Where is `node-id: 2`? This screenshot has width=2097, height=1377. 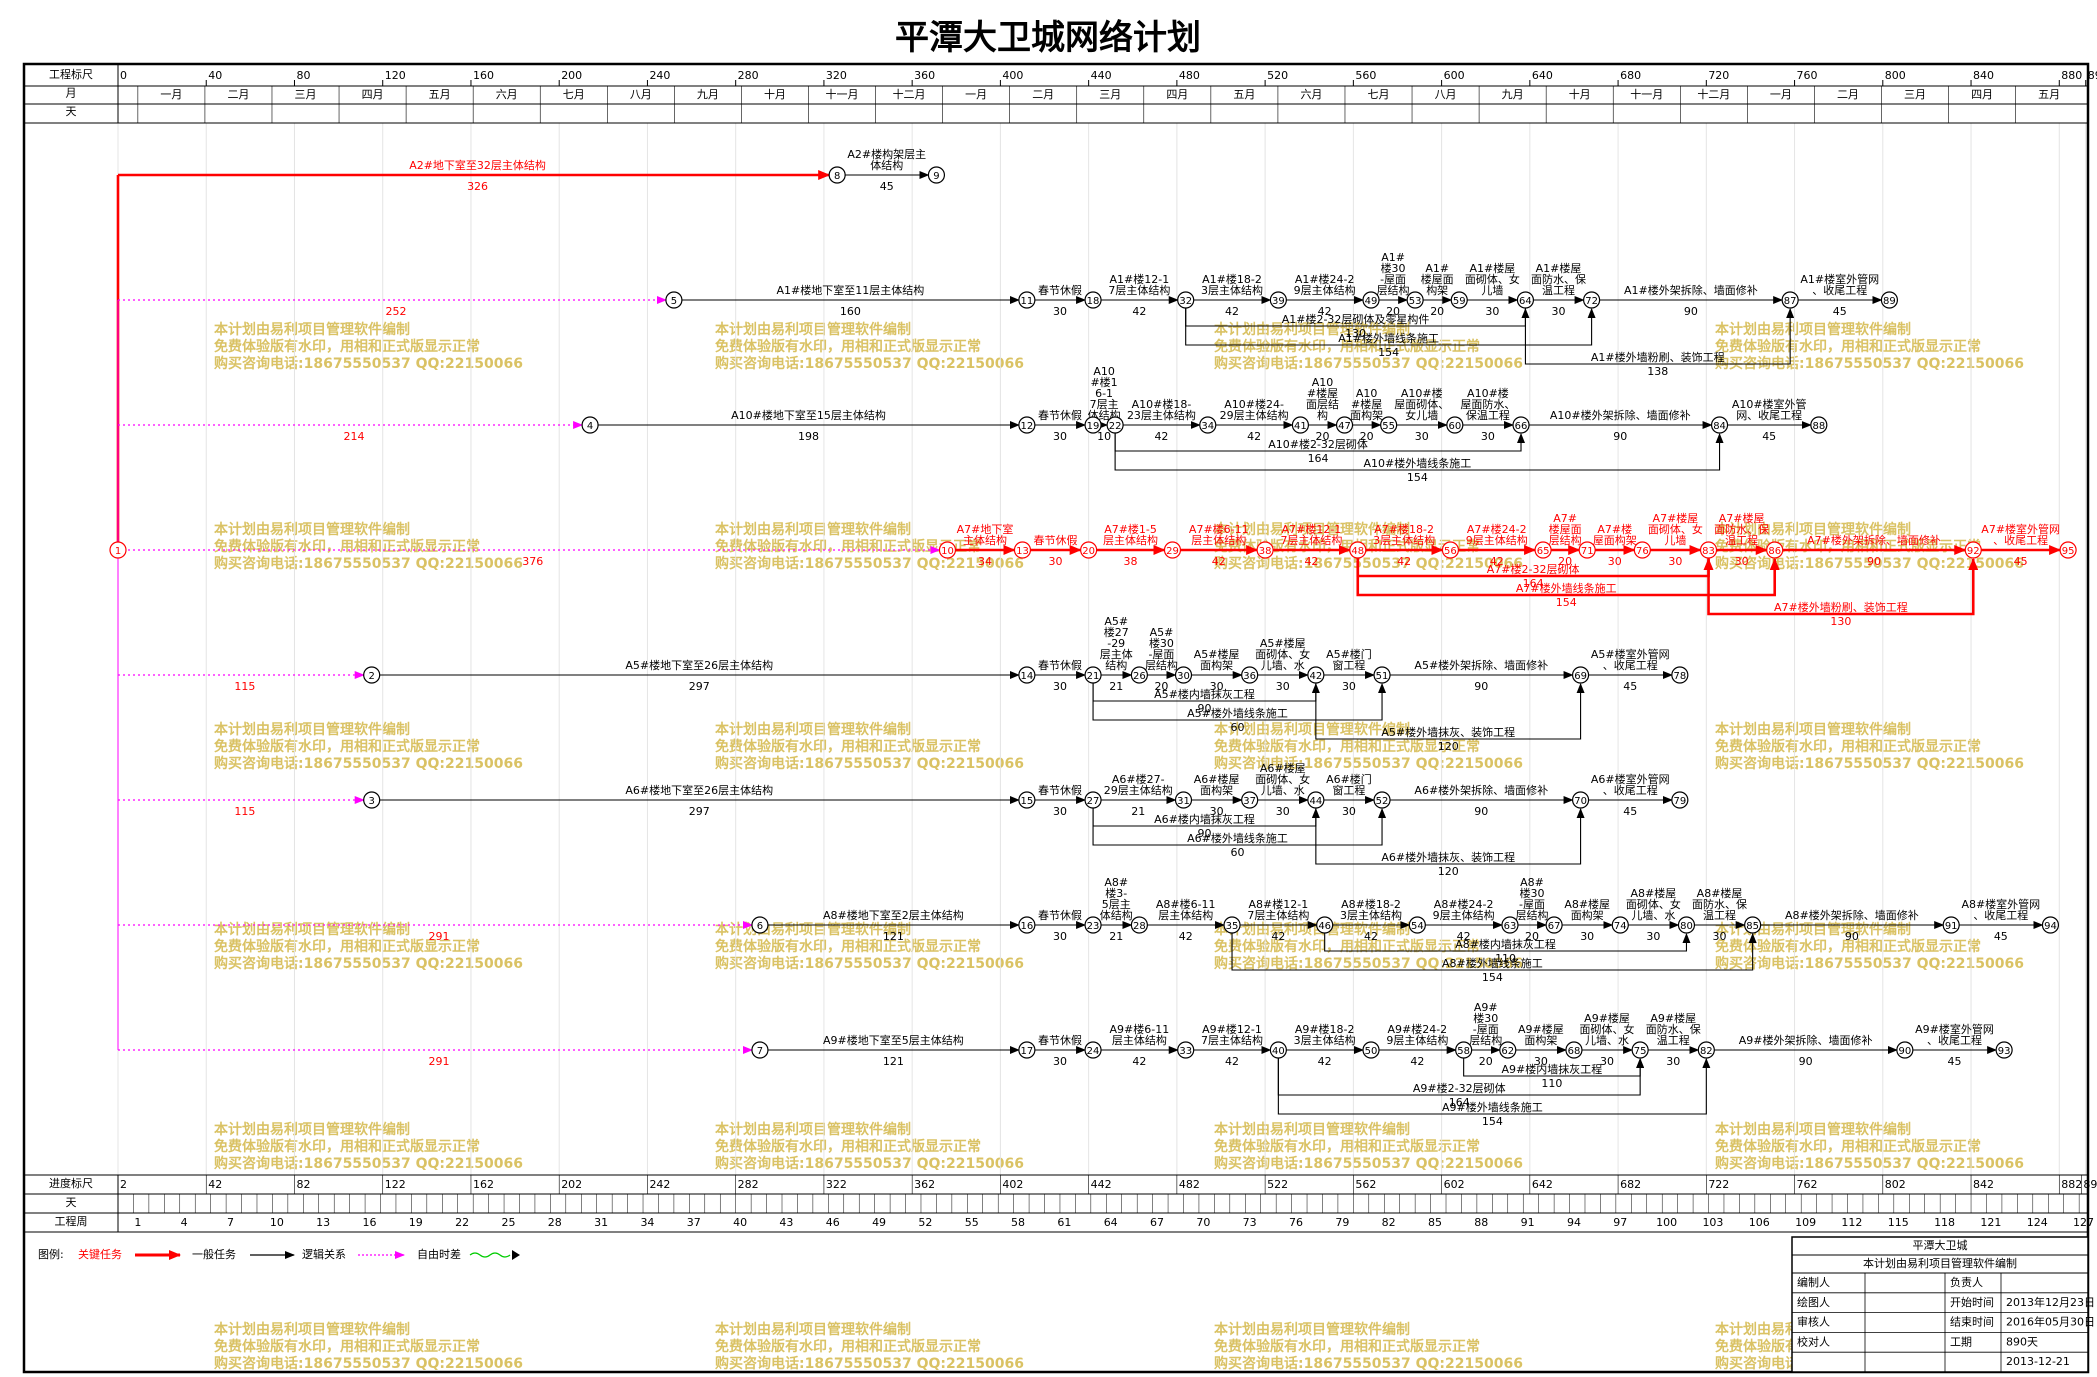 node-id: 2 is located at coordinates (372, 676).